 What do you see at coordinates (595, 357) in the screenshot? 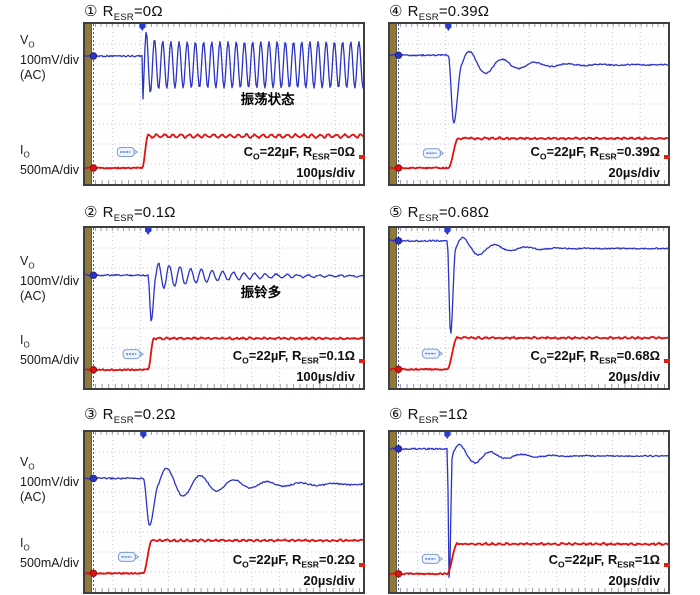
I see `capacitor-esr-label: CO=22µF, RESR=0.68Ω` at bounding box center [595, 357].